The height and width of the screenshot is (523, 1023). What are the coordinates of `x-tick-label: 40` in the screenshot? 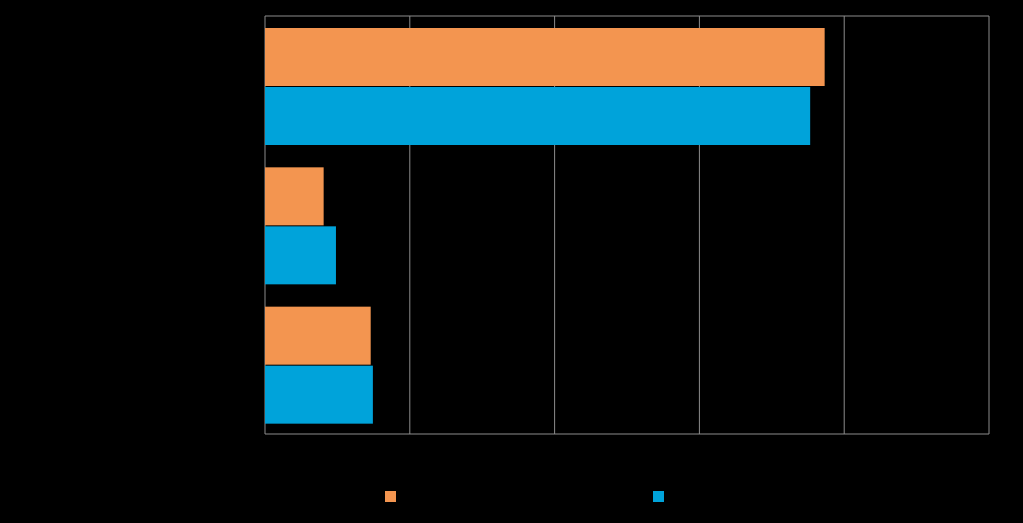 It's located at (555, 449).